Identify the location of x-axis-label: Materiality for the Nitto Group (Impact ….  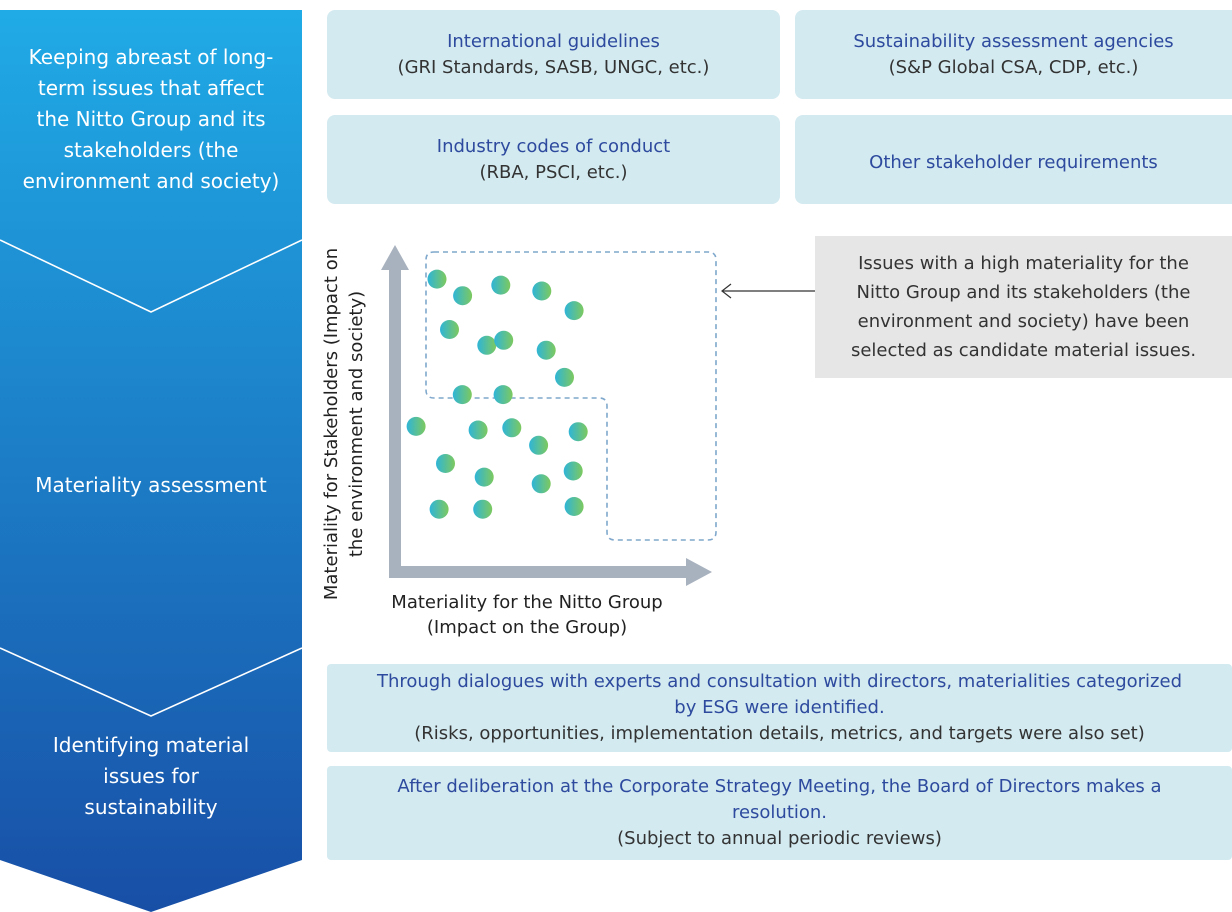
(527, 615).